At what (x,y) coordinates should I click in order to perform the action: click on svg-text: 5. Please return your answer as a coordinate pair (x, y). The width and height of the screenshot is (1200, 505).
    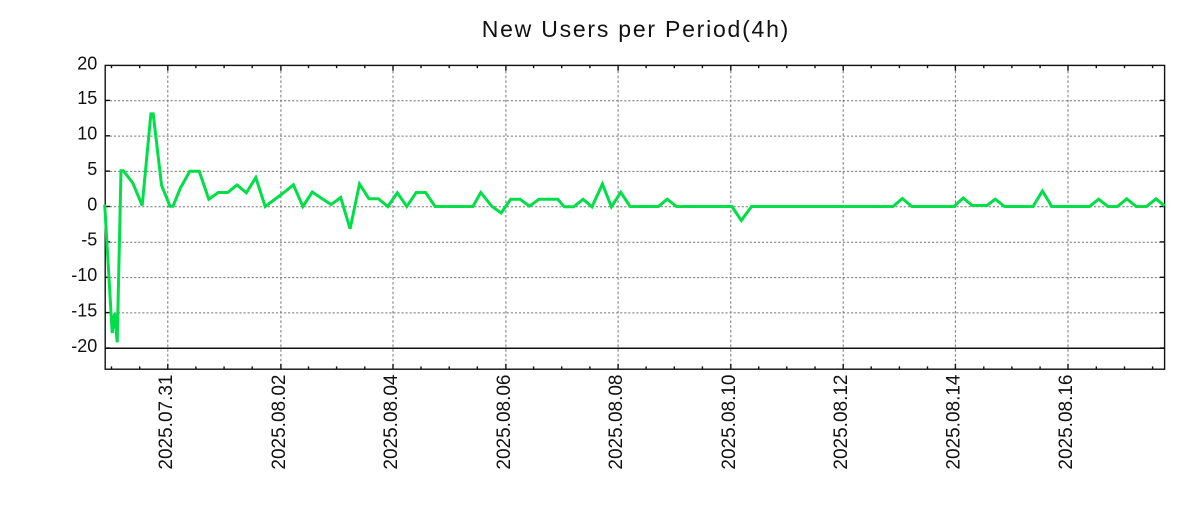
    Looking at the image, I should click on (92, 169).